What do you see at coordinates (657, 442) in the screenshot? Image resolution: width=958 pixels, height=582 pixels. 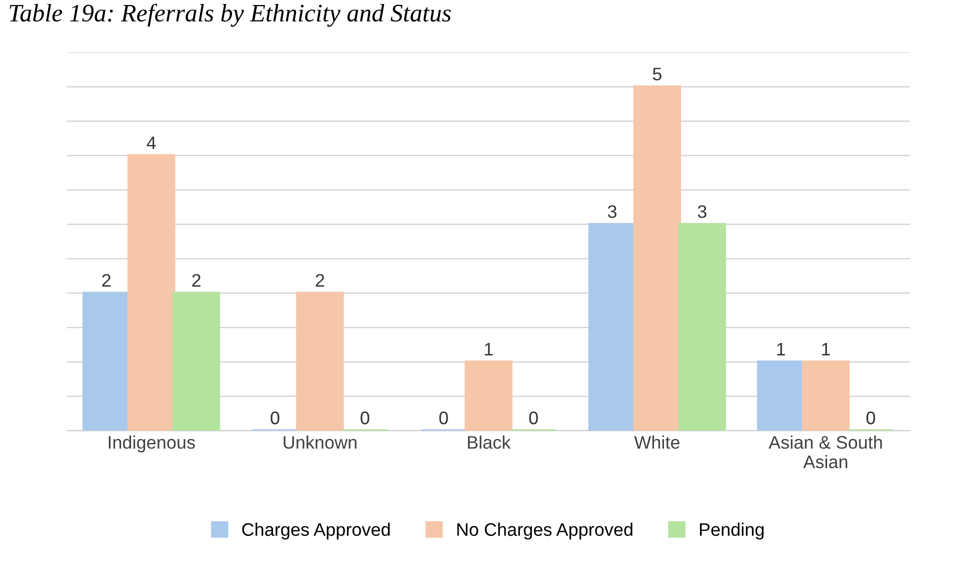 I see `x-tick-label: White` at bounding box center [657, 442].